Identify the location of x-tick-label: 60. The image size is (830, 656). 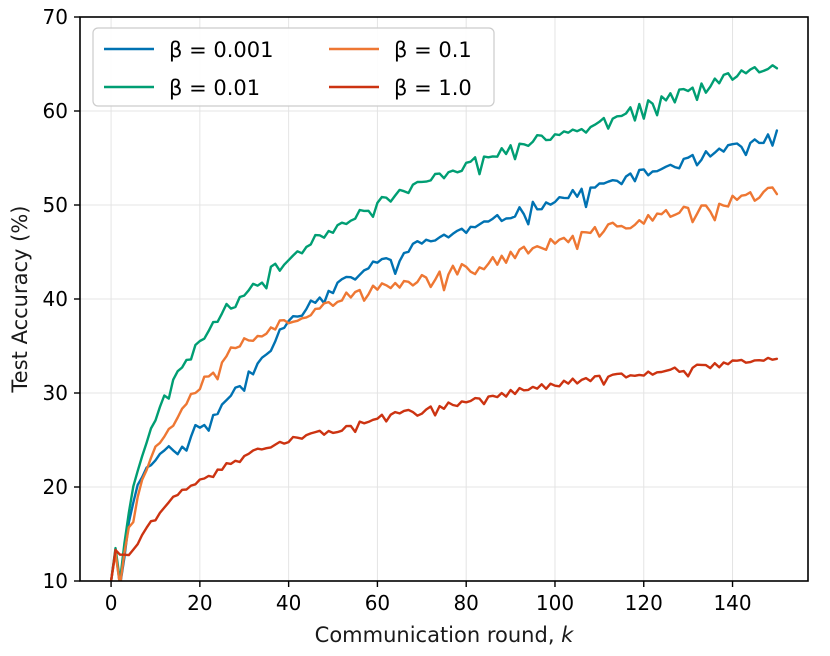
(377, 603).